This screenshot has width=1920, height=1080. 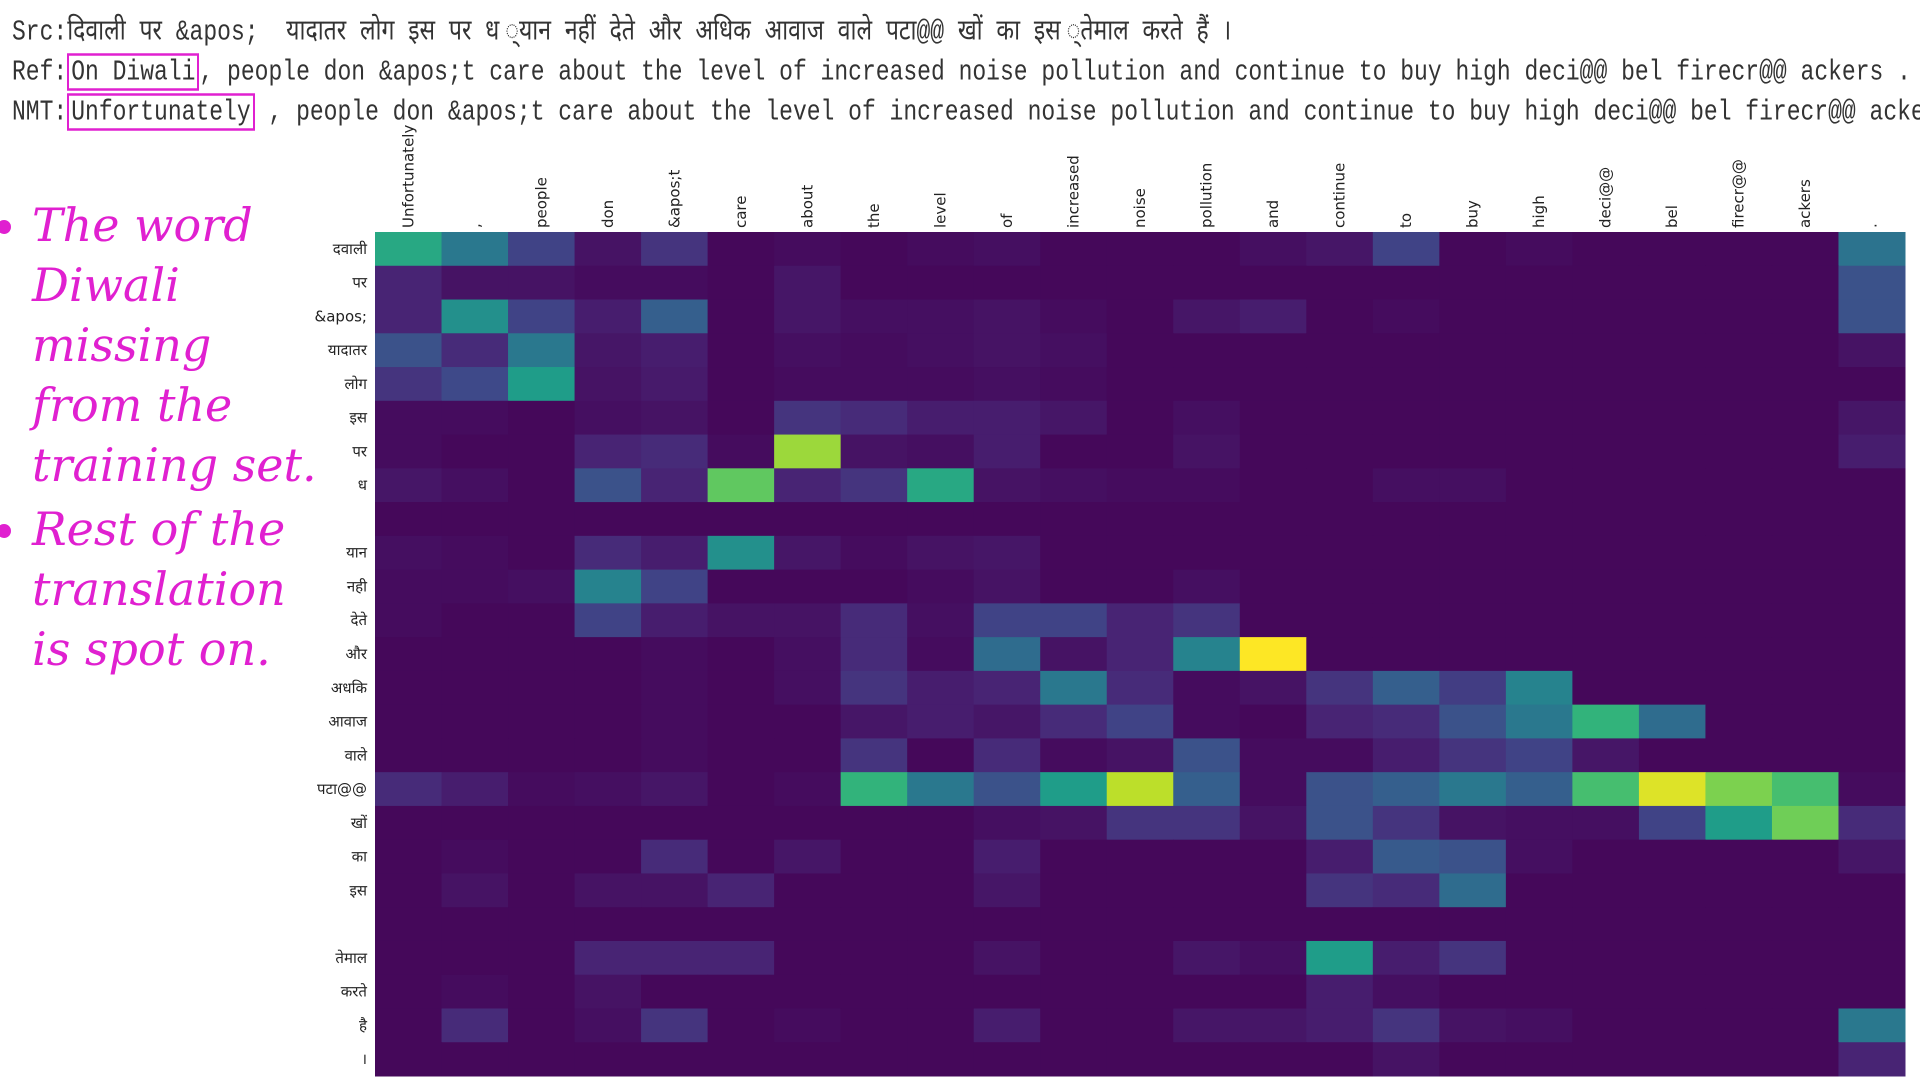 What do you see at coordinates (1406, 220) in the screenshot?
I see `x-tick-label: to` at bounding box center [1406, 220].